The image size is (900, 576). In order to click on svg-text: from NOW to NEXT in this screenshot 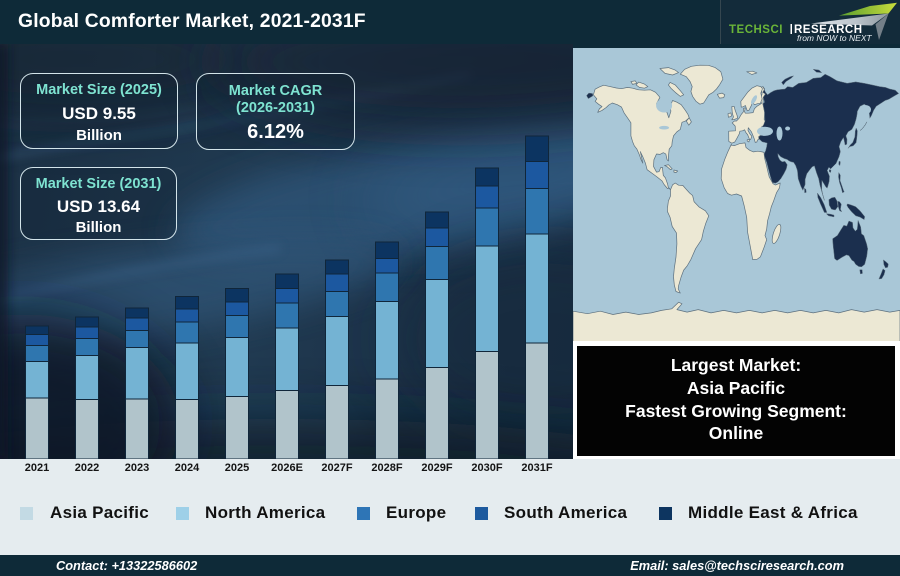, I will do `click(834, 38)`.